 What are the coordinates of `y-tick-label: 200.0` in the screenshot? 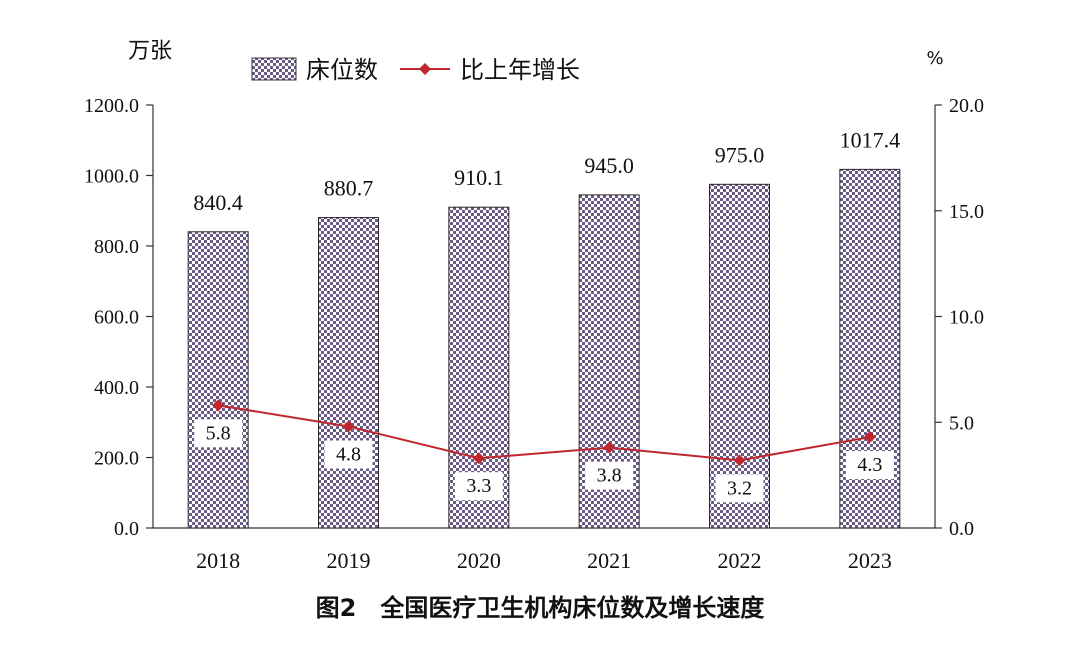 It's located at (116, 459).